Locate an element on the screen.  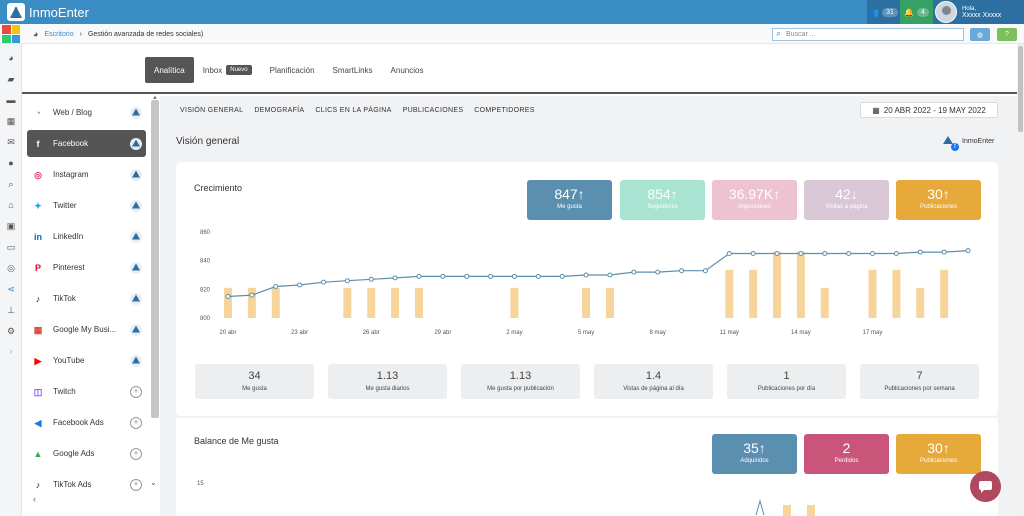
google-my-business-icon: ▦ is located at coordinates (38, 329).